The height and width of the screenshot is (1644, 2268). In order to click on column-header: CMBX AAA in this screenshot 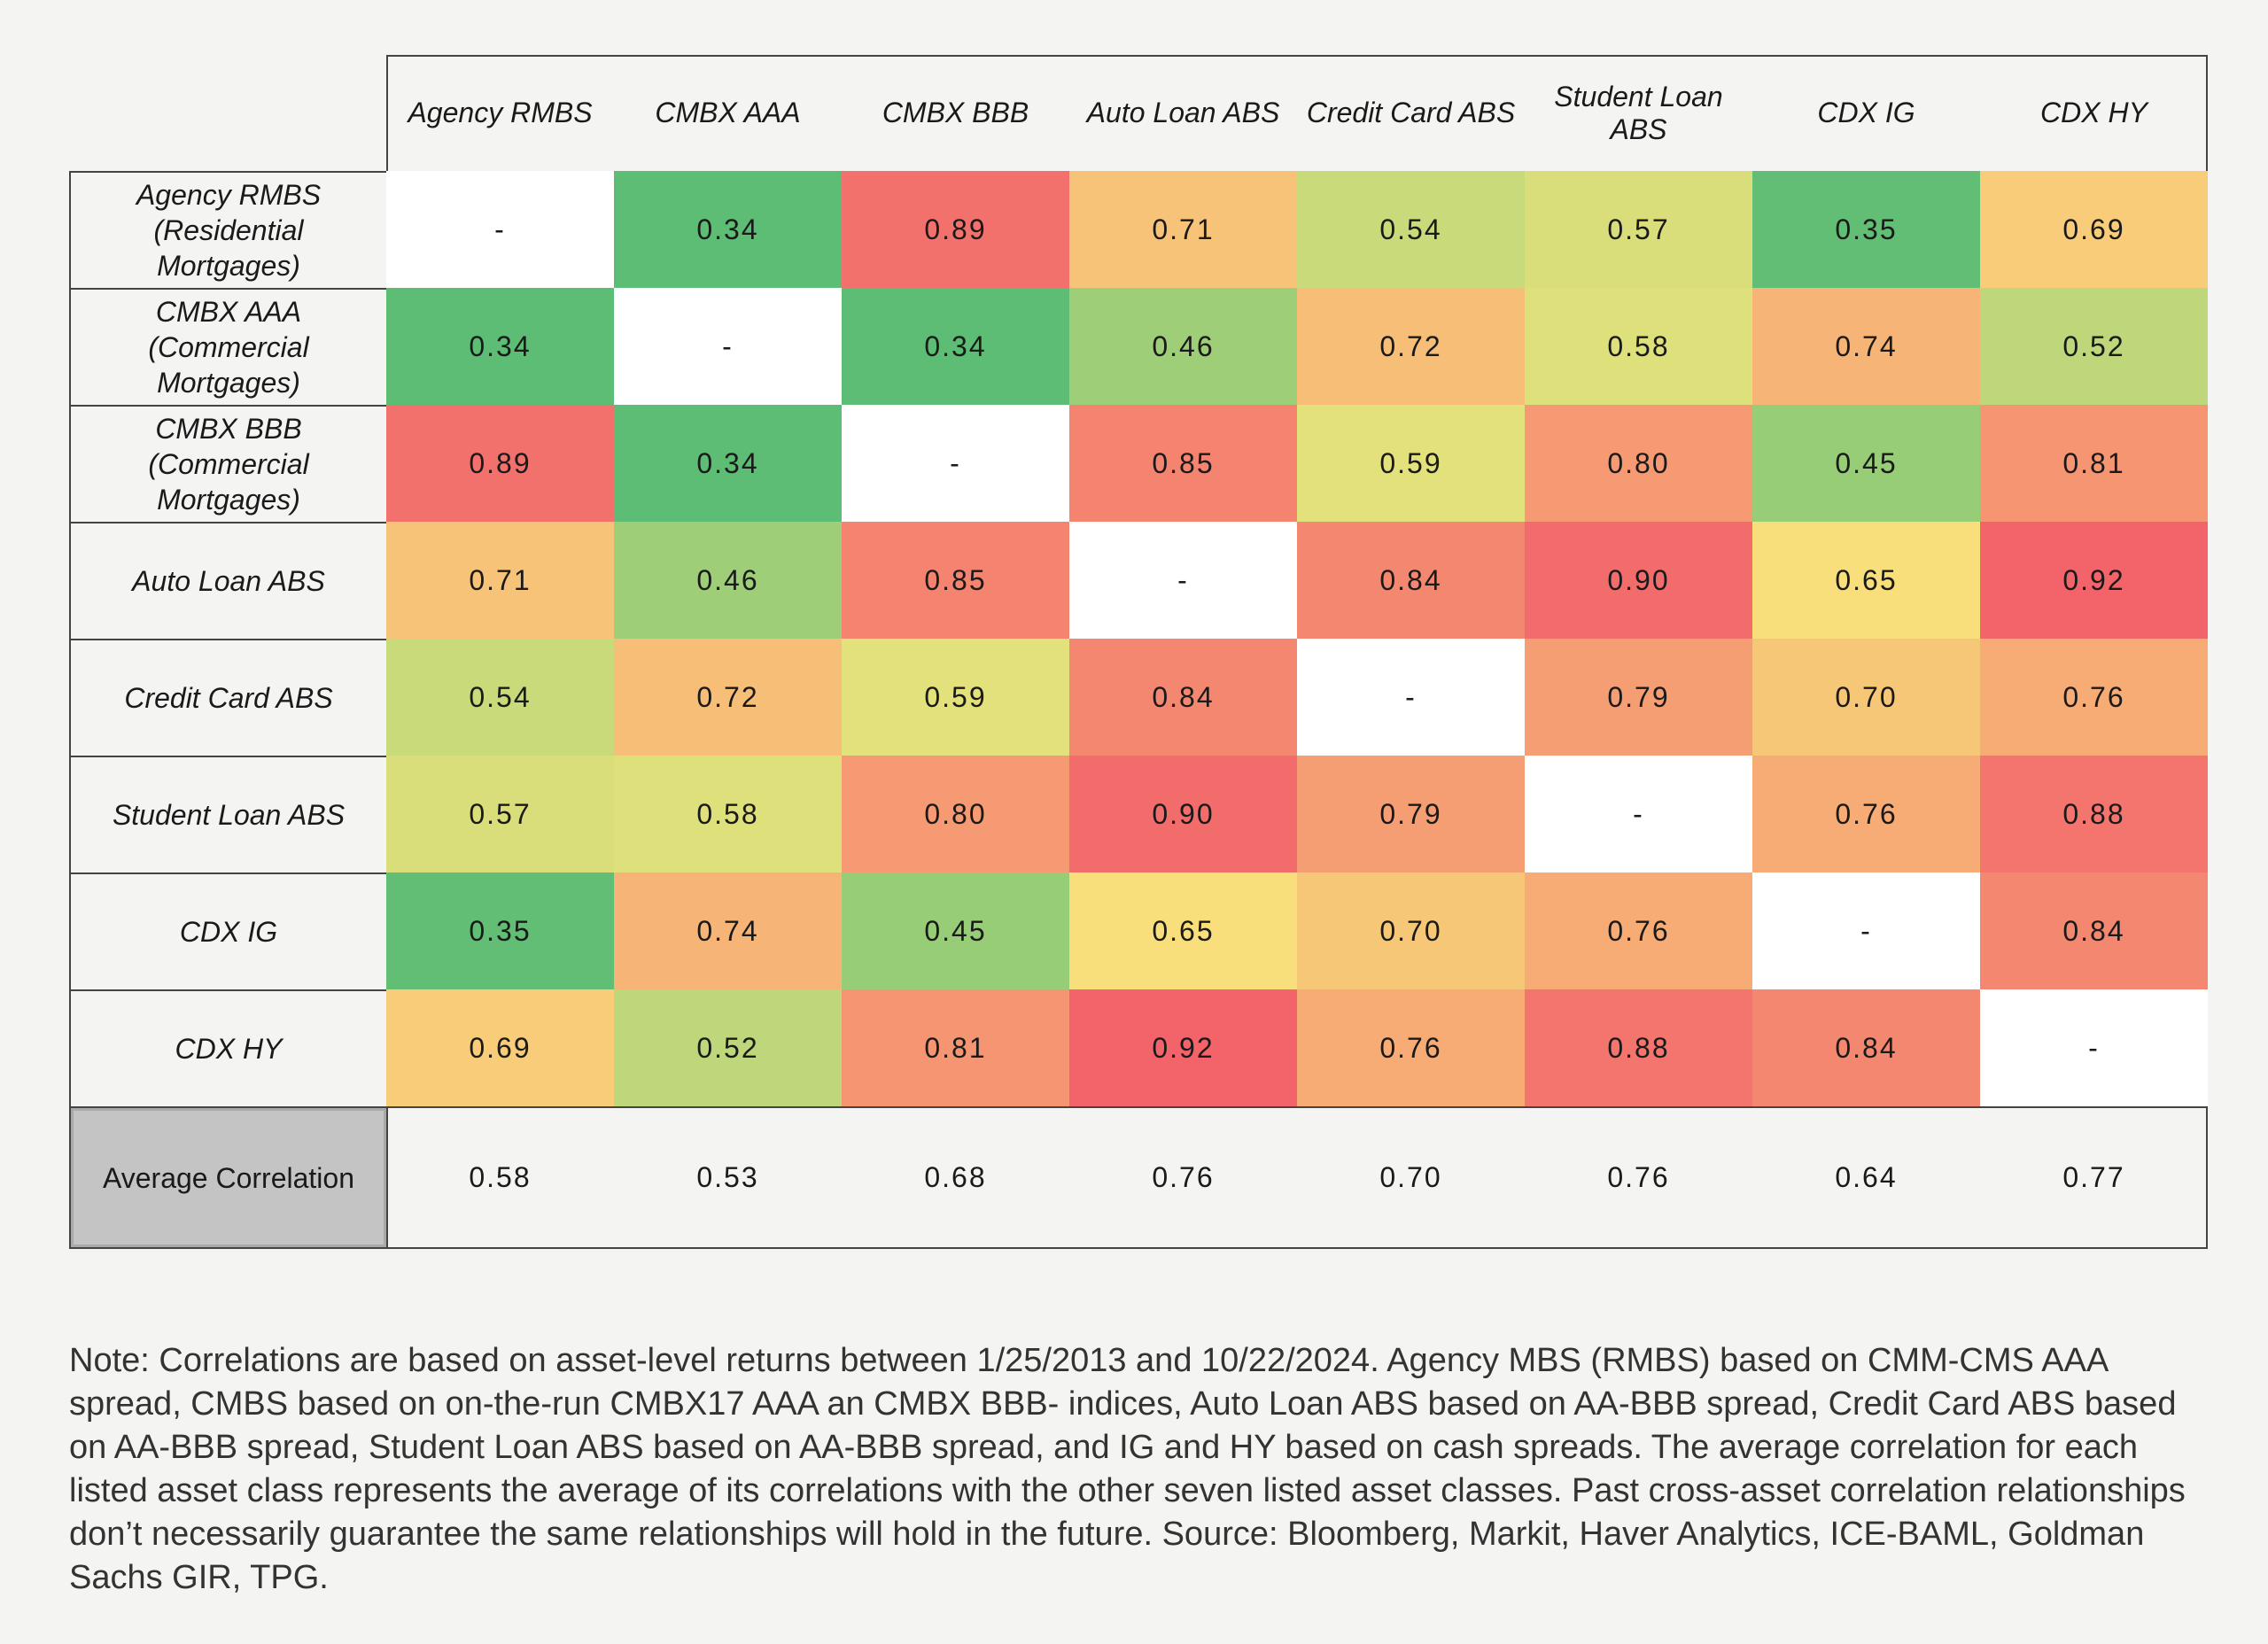, I will do `click(728, 112)`.